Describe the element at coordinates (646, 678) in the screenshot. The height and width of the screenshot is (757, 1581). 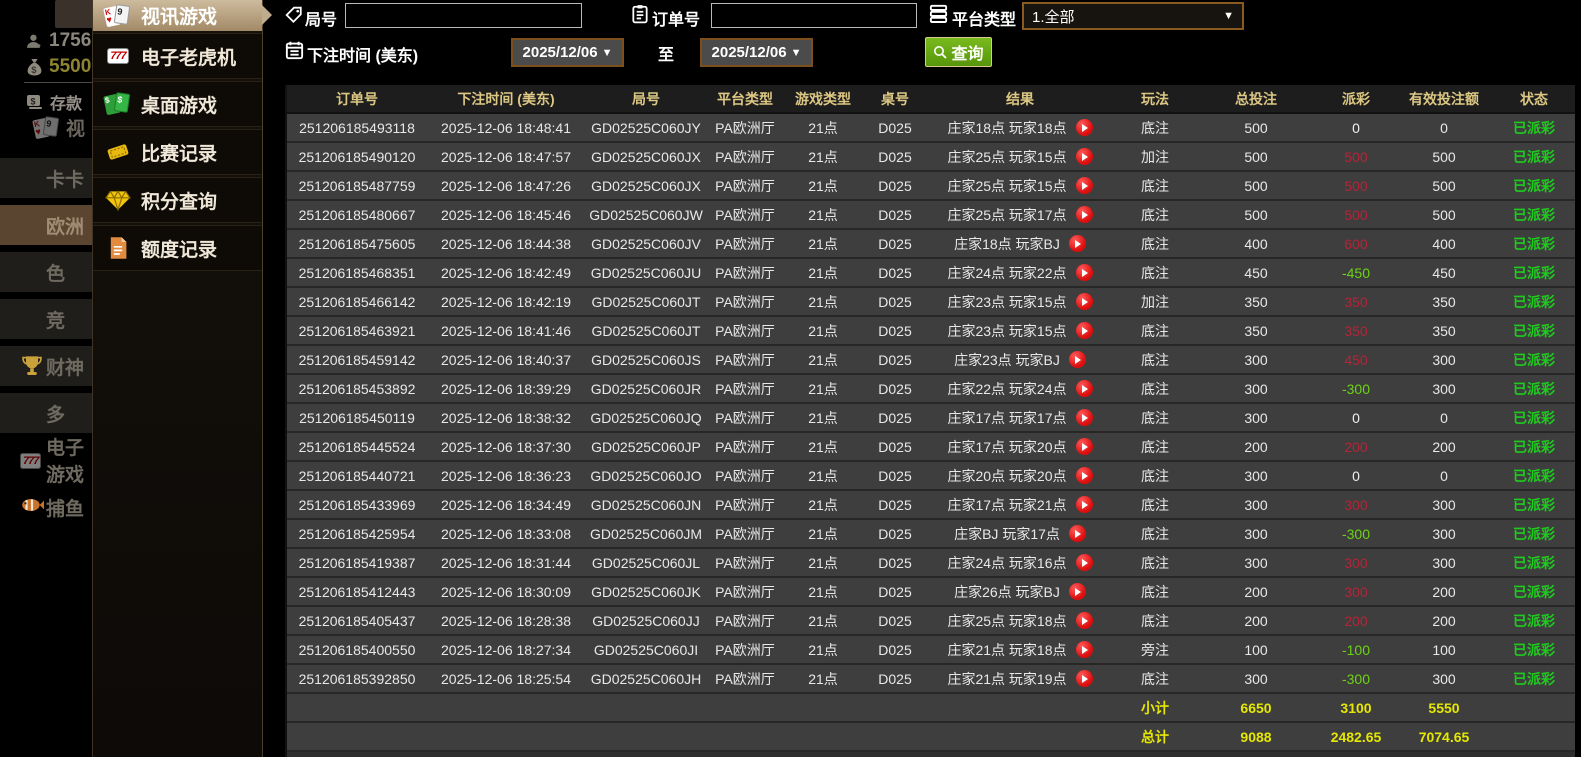
I see `round-id-cell: GD02525C060JH` at that location.